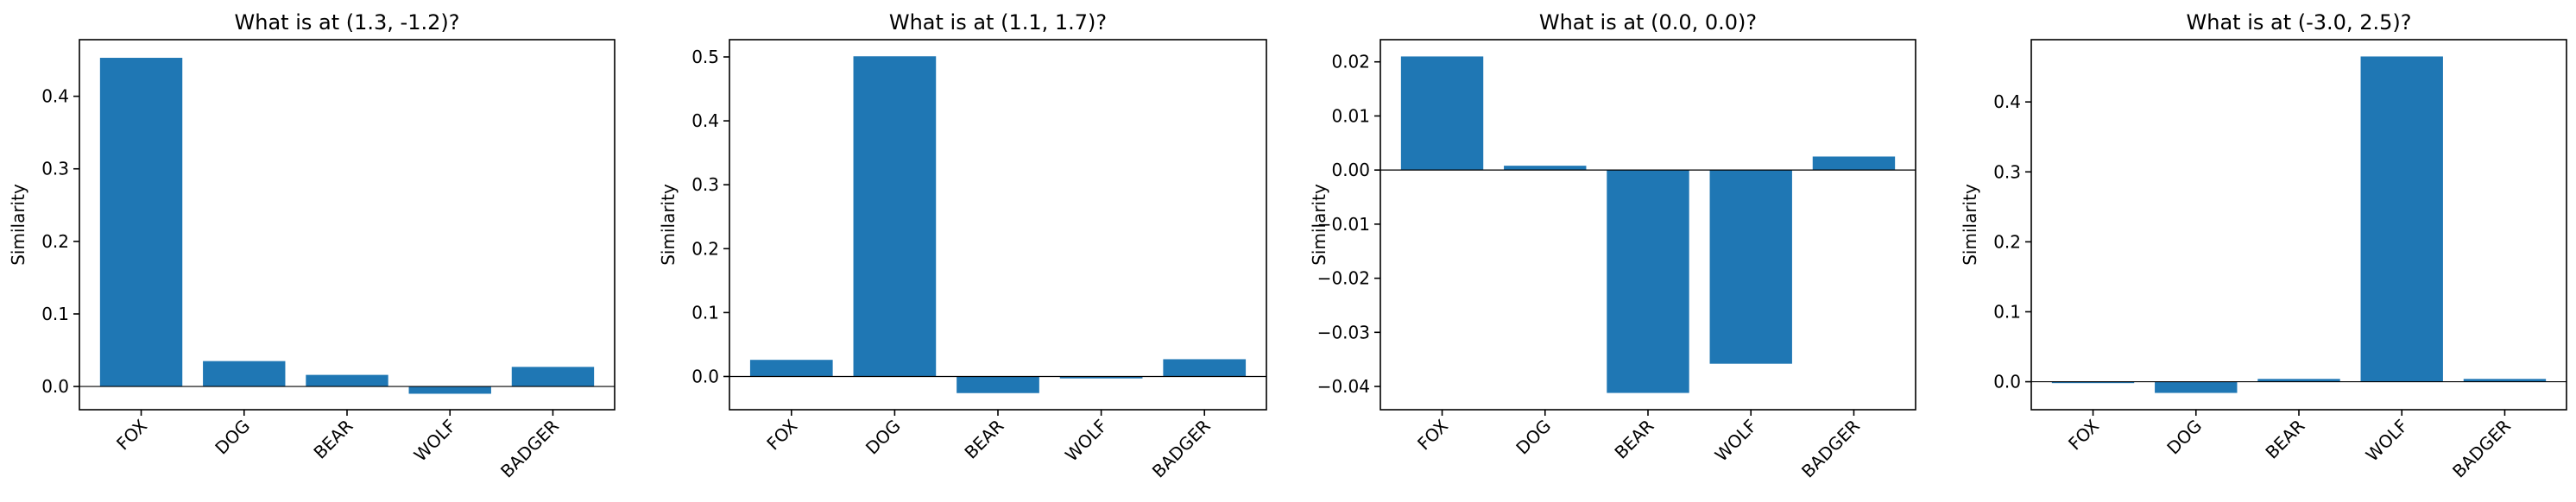 The height and width of the screenshot is (502, 2576). Describe the element at coordinates (705, 57) in the screenshot. I see `y-tick-label: 0.5` at that location.